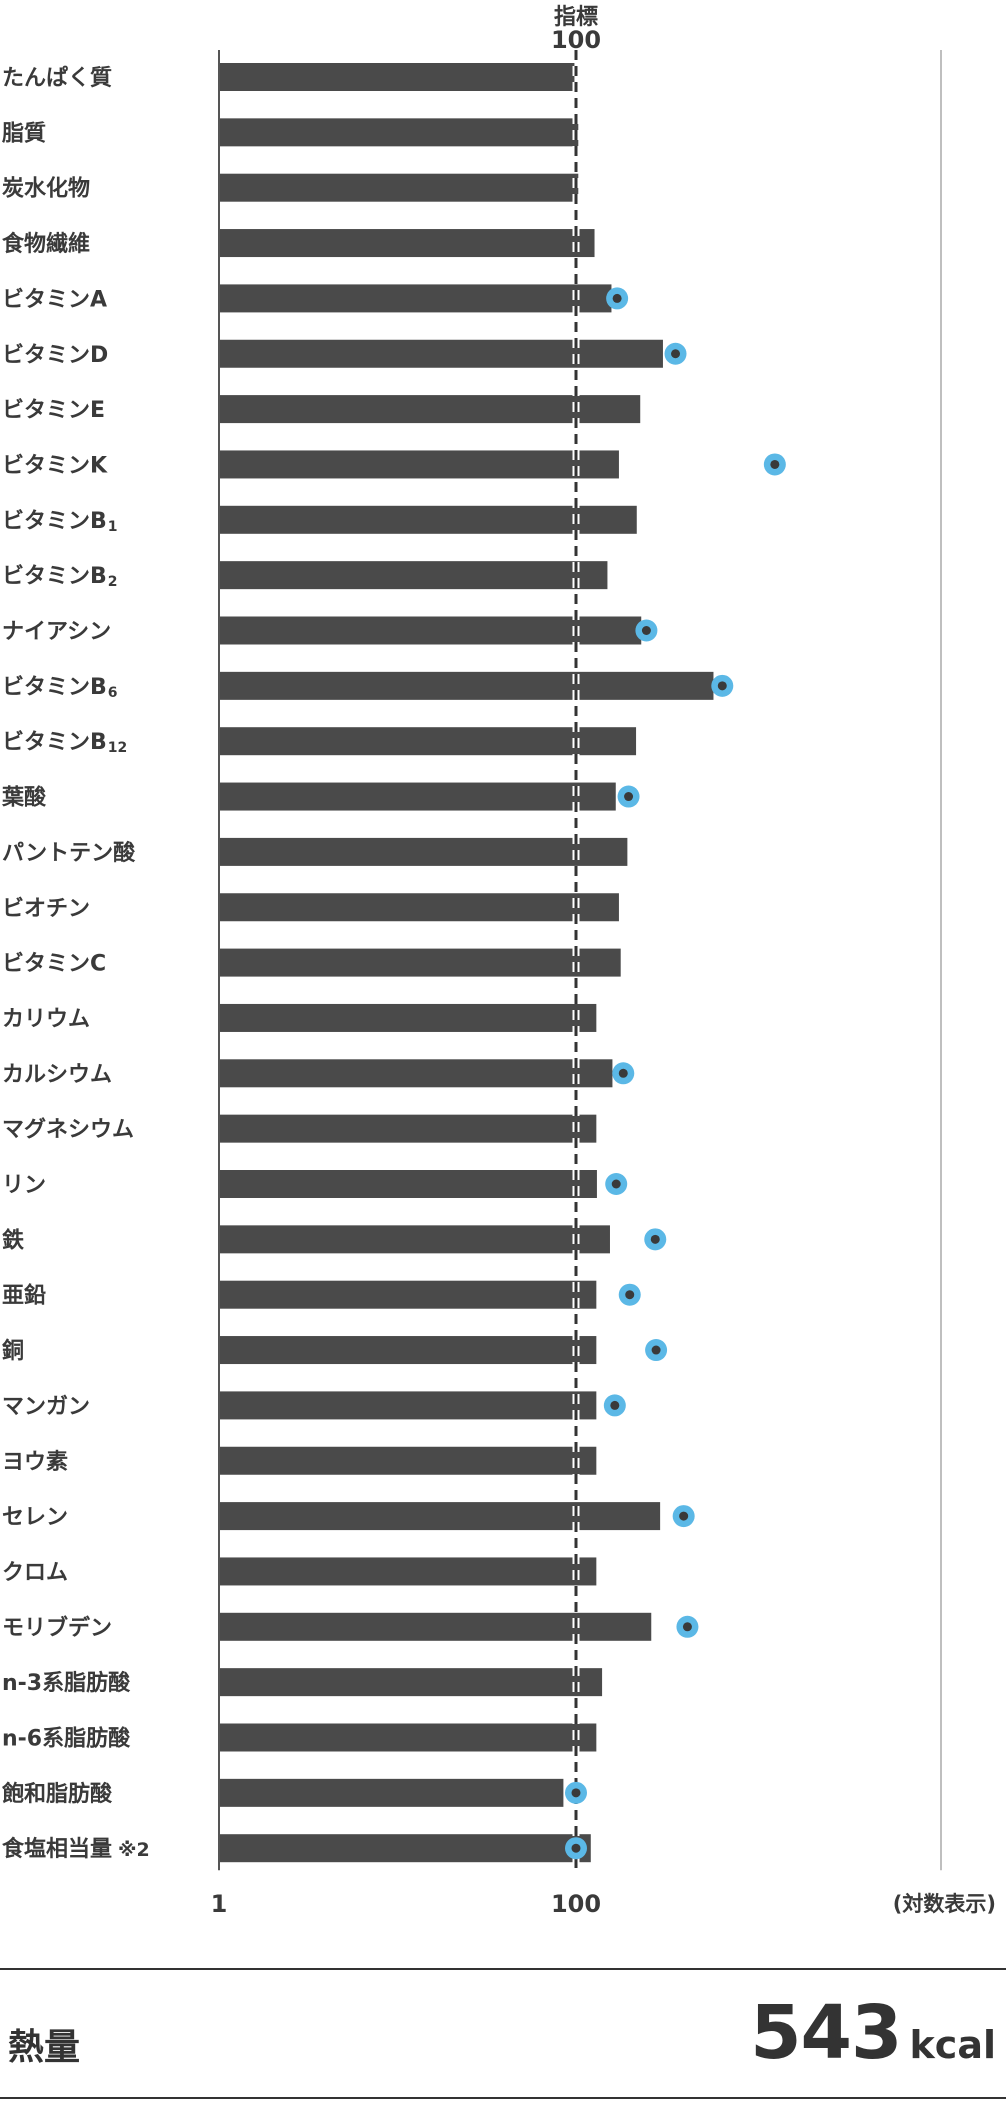  Describe the element at coordinates (35, 1462) in the screenshot. I see `category-label: ヨウ素` at that location.